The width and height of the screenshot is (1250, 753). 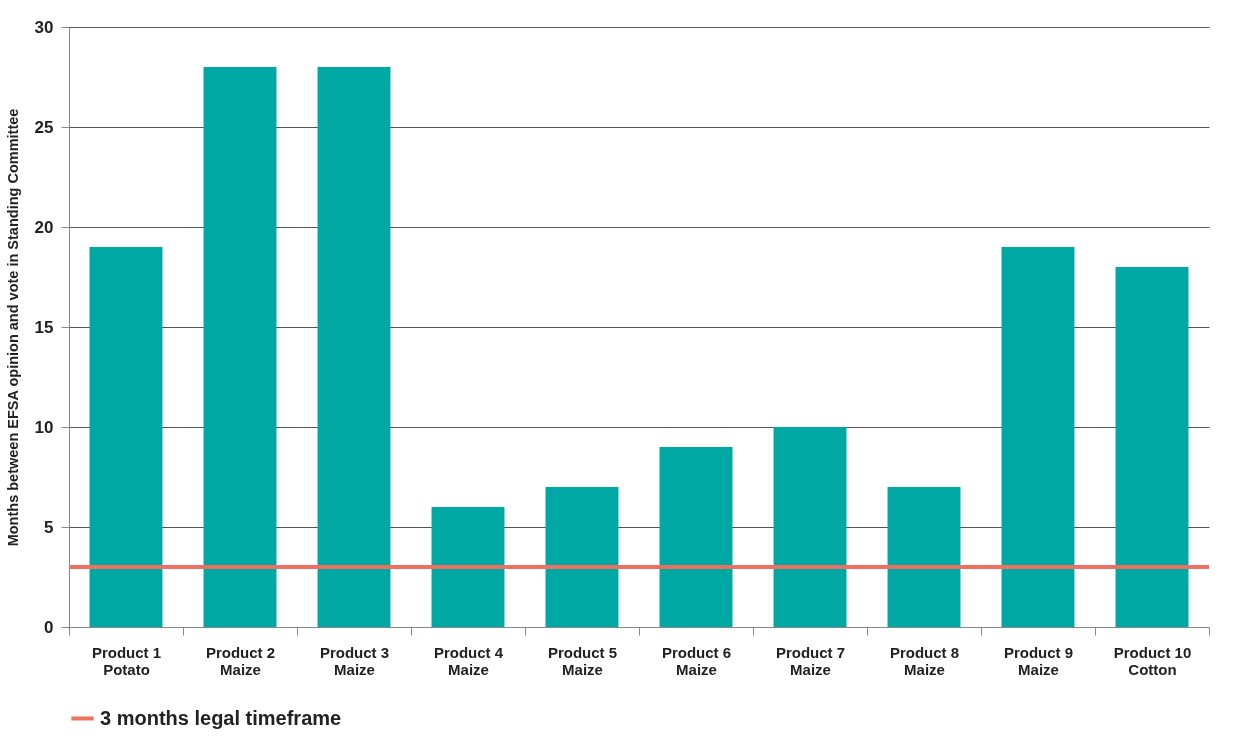 What do you see at coordinates (1038, 660) in the screenshot?
I see `x-tick-label: Product 9 Maize` at bounding box center [1038, 660].